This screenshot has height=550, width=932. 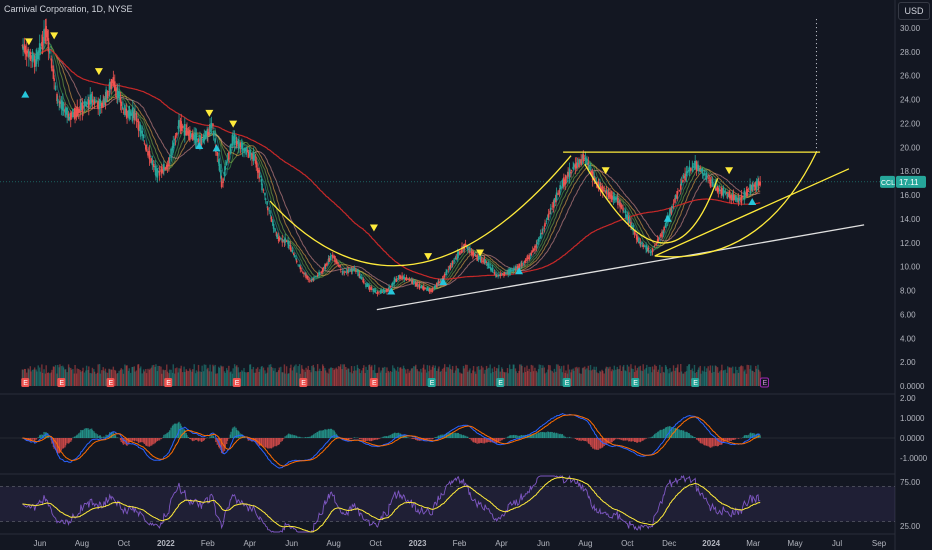 I want to click on currency-button: USD, so click(x=914, y=11).